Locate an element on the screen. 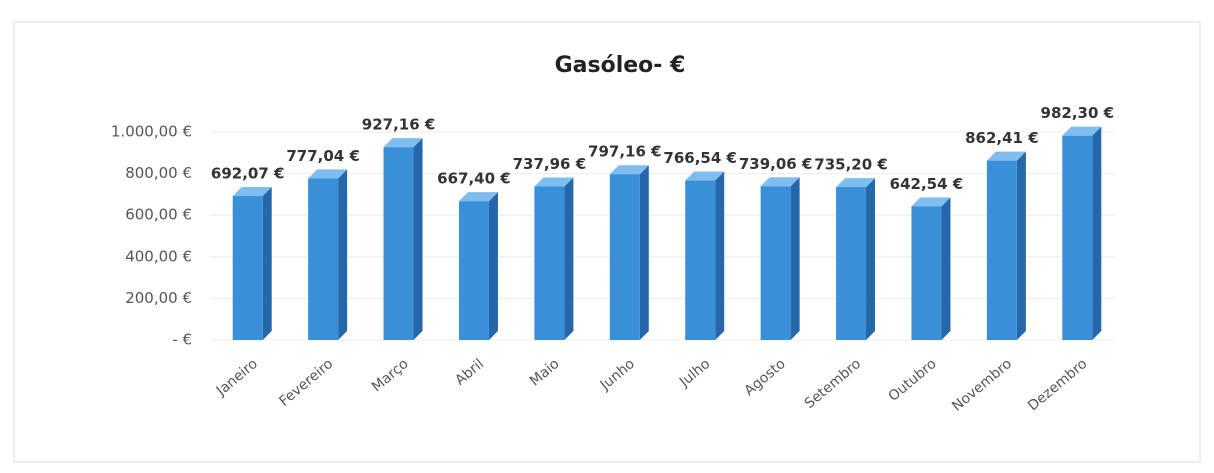 The height and width of the screenshot is (473, 1214). chart-title: Gasóleo- € is located at coordinates (620, 65).